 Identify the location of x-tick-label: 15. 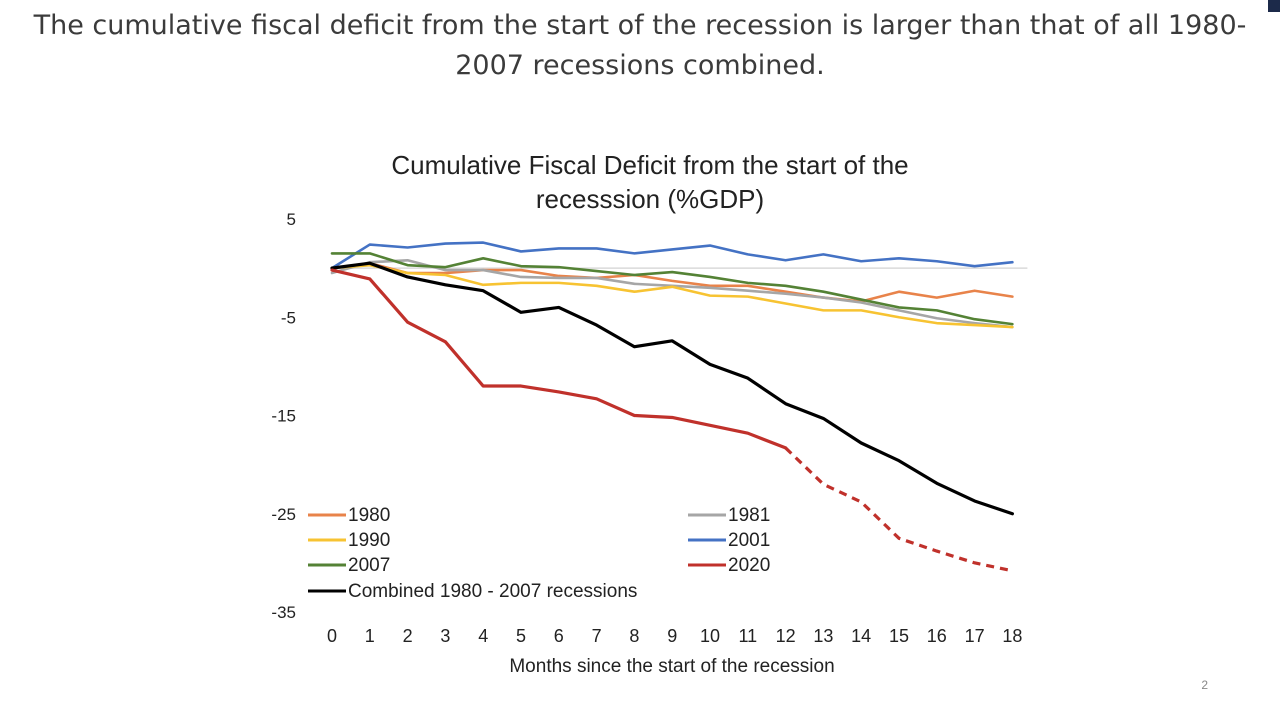
(899, 636).